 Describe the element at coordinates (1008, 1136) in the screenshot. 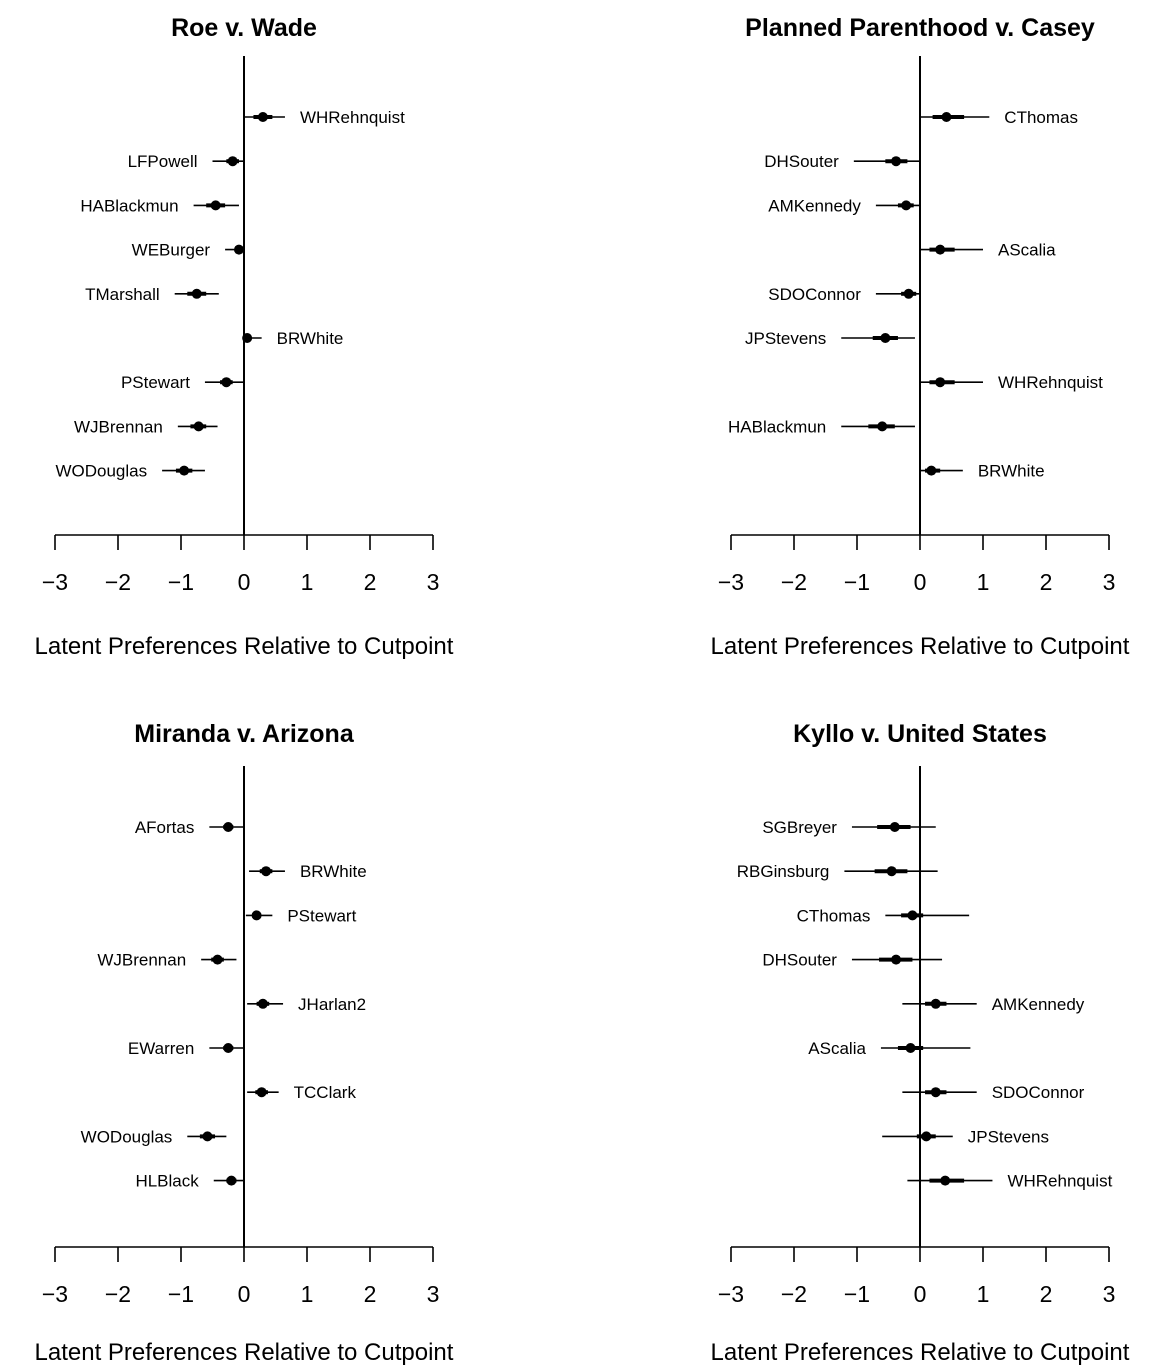

I see `judge-label: JPStevens` at that location.